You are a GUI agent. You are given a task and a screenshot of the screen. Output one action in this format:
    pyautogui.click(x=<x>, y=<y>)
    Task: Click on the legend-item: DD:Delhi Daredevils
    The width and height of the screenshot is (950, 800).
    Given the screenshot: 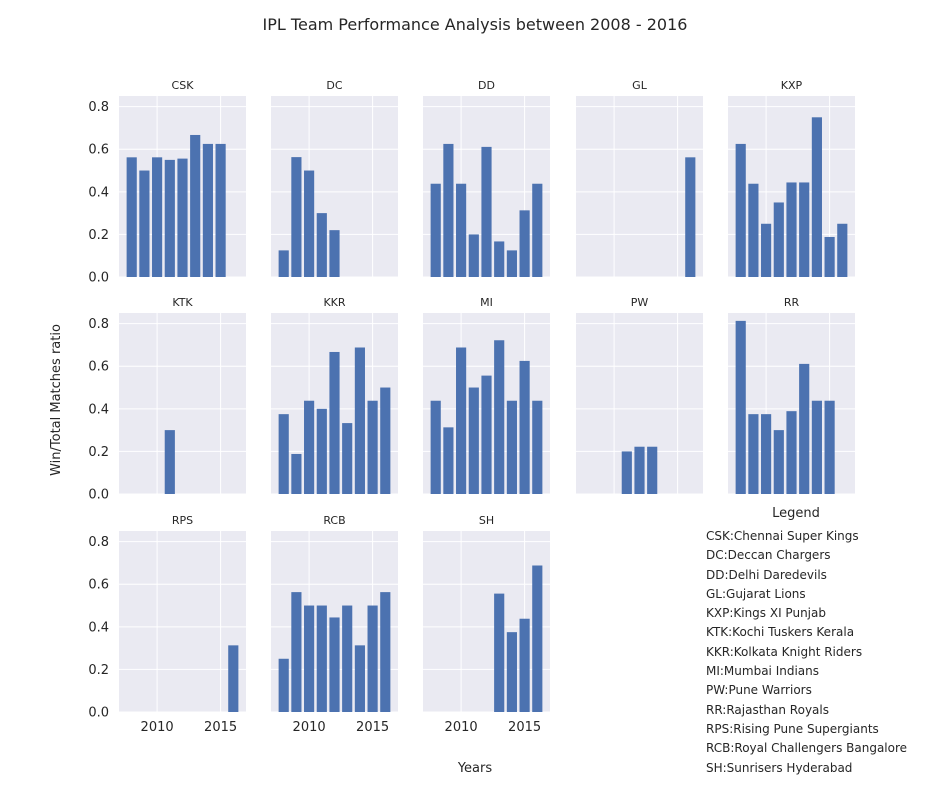 What is the action you would take?
    pyautogui.click(x=766, y=574)
    